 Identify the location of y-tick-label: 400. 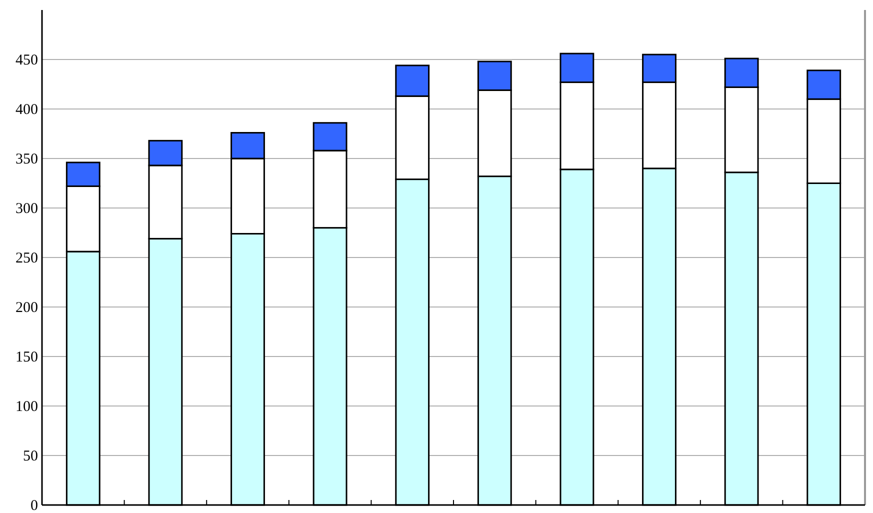
(27, 110).